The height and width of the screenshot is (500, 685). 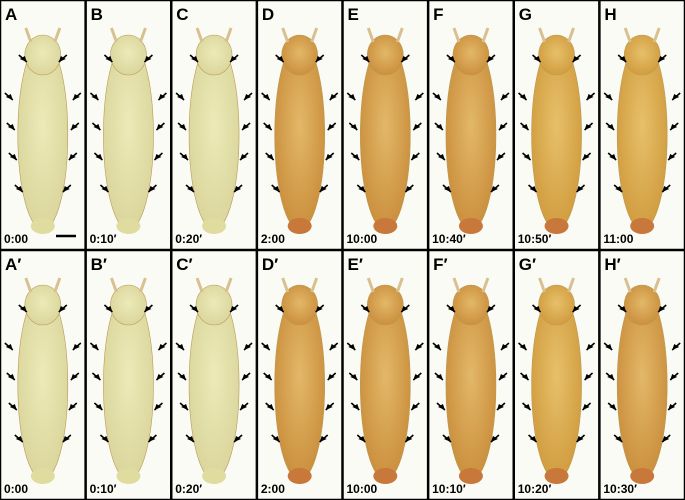 I want to click on panel-label: D′, so click(x=270, y=264).